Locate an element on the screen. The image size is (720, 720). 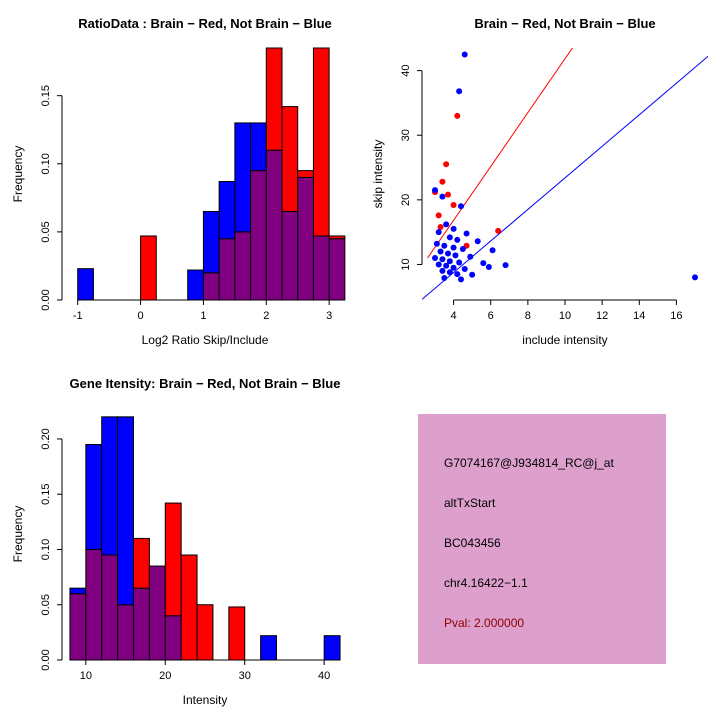
svg-text: Intensity is located at coordinates (205, 700).